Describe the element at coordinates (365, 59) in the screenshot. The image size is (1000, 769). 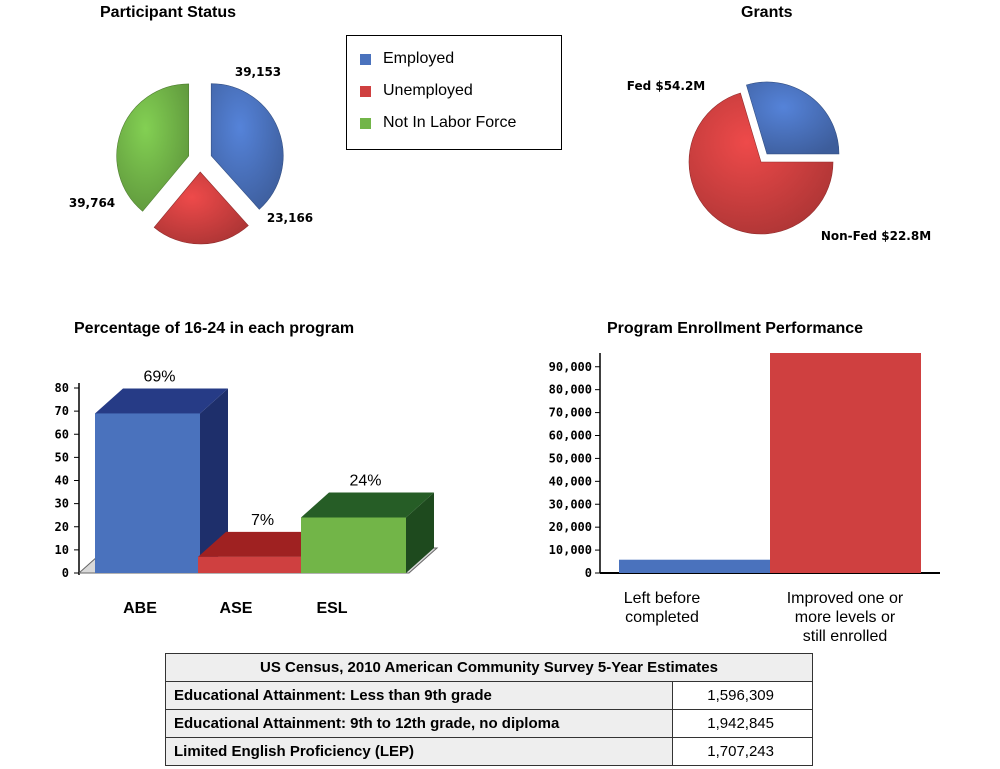
I see `legend-swatch-employed` at that location.